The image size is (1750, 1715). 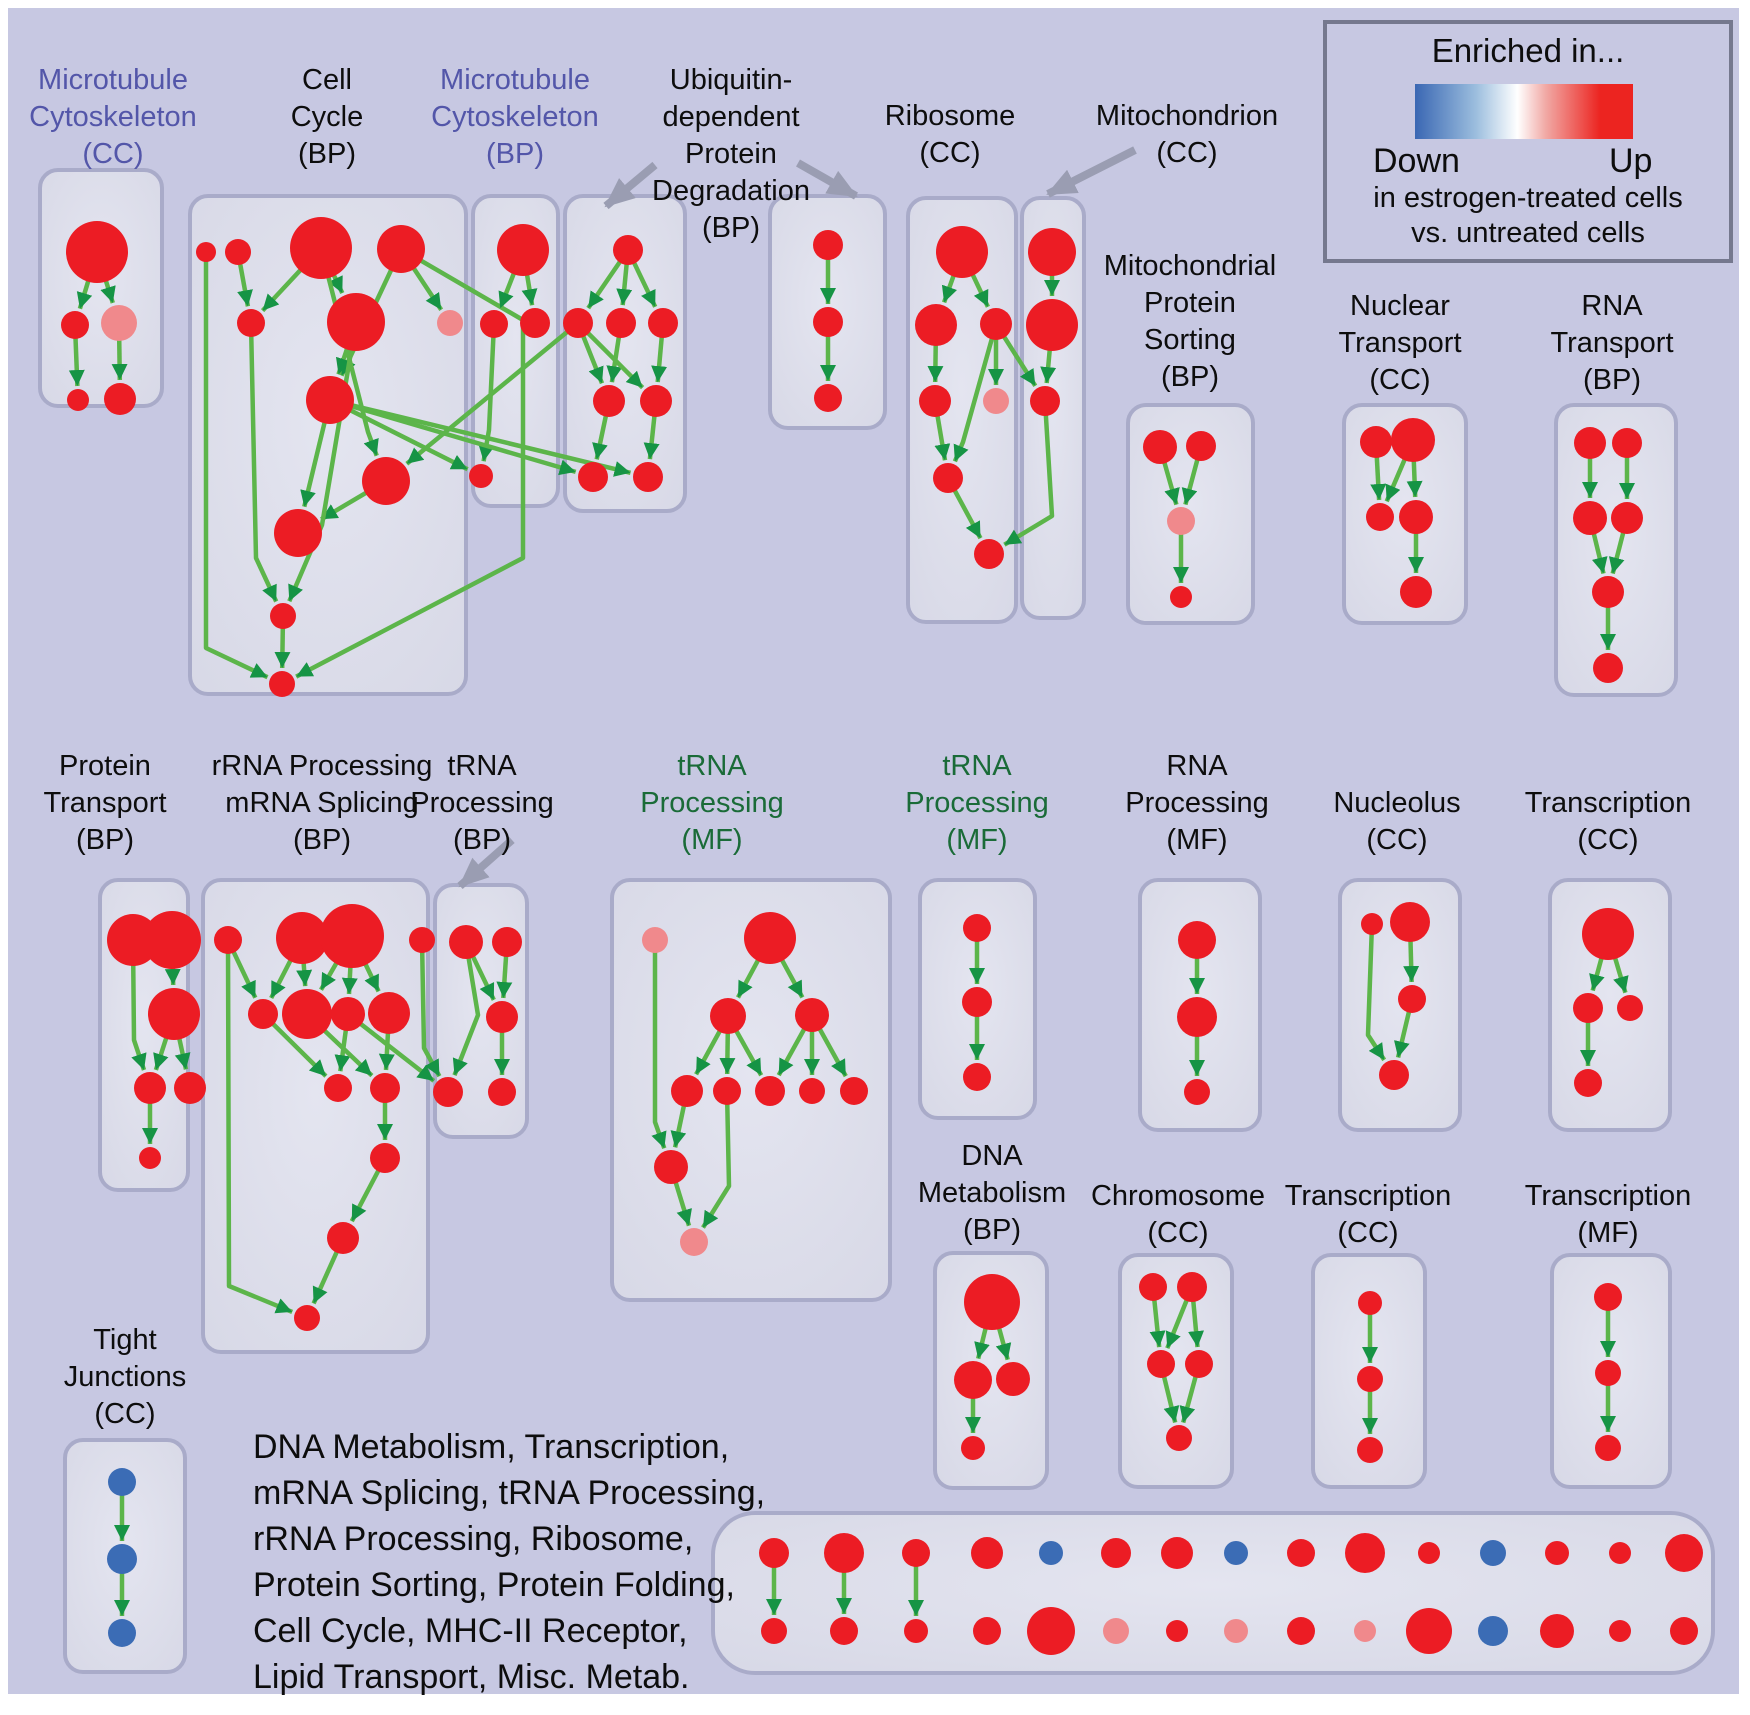 What do you see at coordinates (101, 288) in the screenshot?
I see `cluster-box-microtubule-cytoskeleton-cc` at bounding box center [101, 288].